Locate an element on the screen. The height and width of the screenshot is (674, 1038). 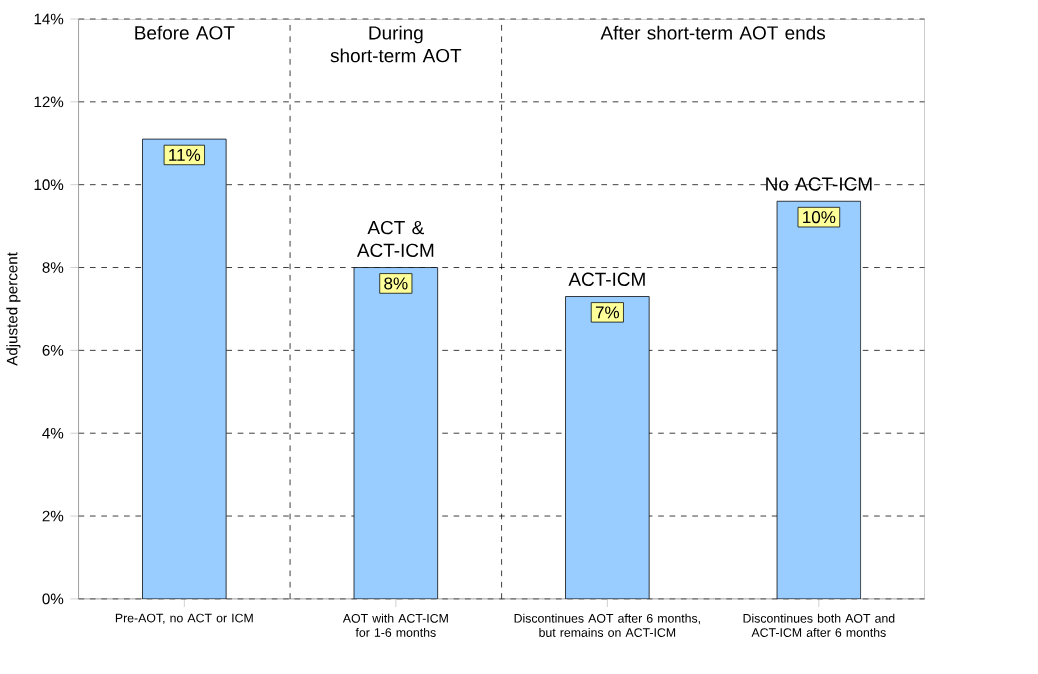
annotation: ACT-ICM is located at coordinates (606, 279).